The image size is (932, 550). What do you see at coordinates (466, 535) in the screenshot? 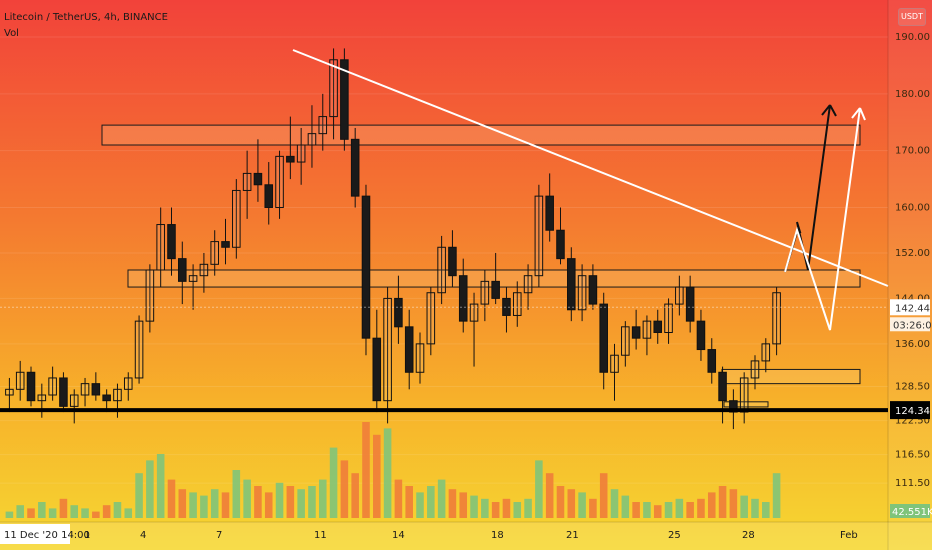
I see `time-axis: 11 Dec '20 14:001 4 7 11 14 18 21 25 28 Feb` at bounding box center [466, 535].